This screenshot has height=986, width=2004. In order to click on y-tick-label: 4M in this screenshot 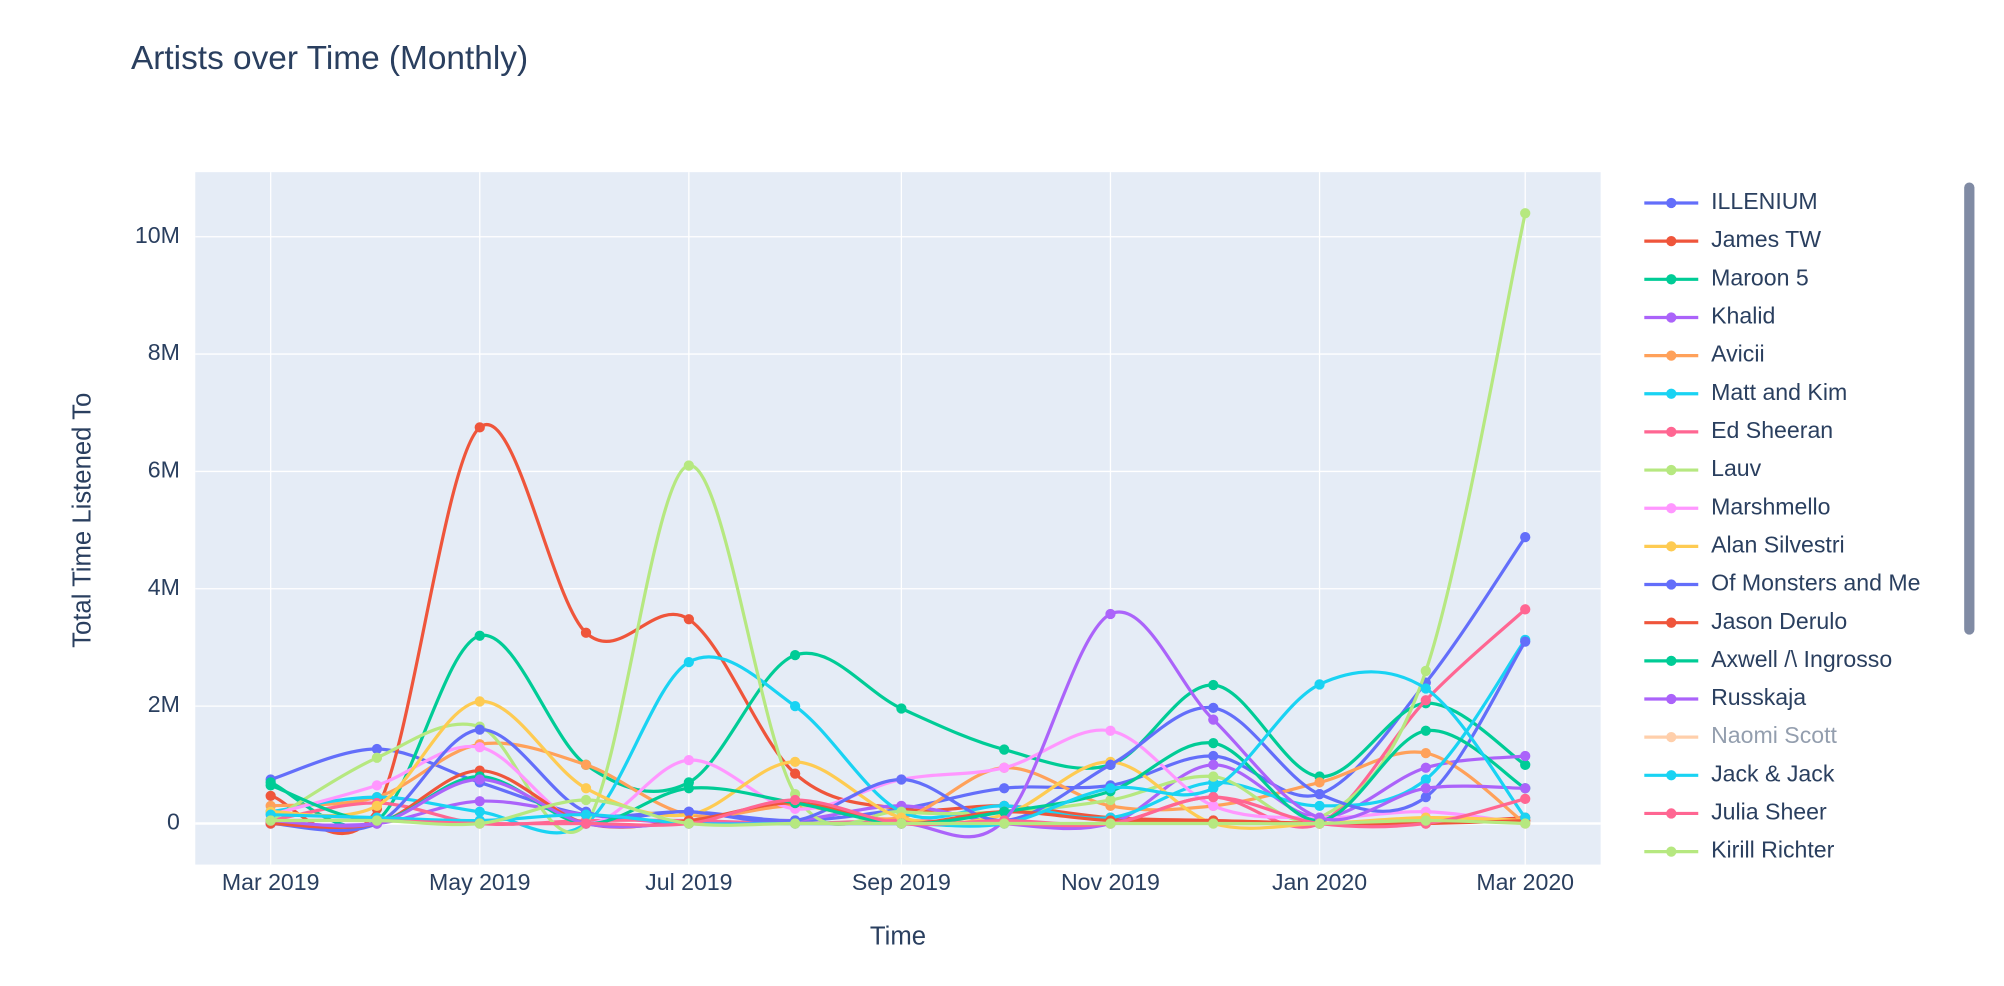, I will do `click(164, 587)`.